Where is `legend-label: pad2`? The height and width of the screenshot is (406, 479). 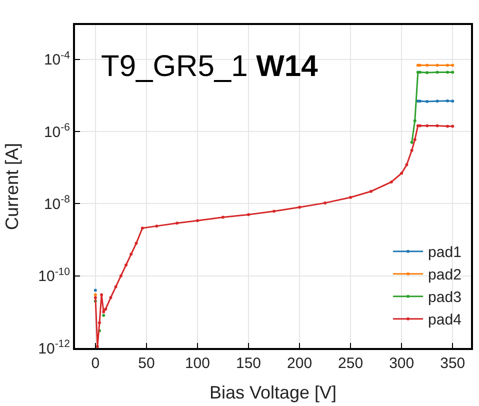 legend-label: pad2 is located at coordinates (445, 275).